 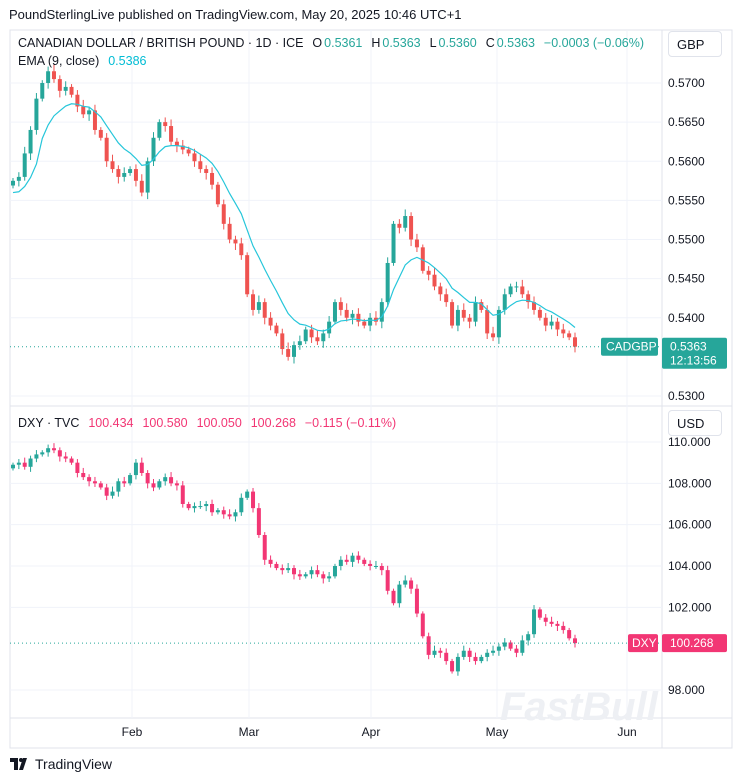 What do you see at coordinates (111, 423) in the screenshot?
I see `dxy-open: 100.434` at bounding box center [111, 423].